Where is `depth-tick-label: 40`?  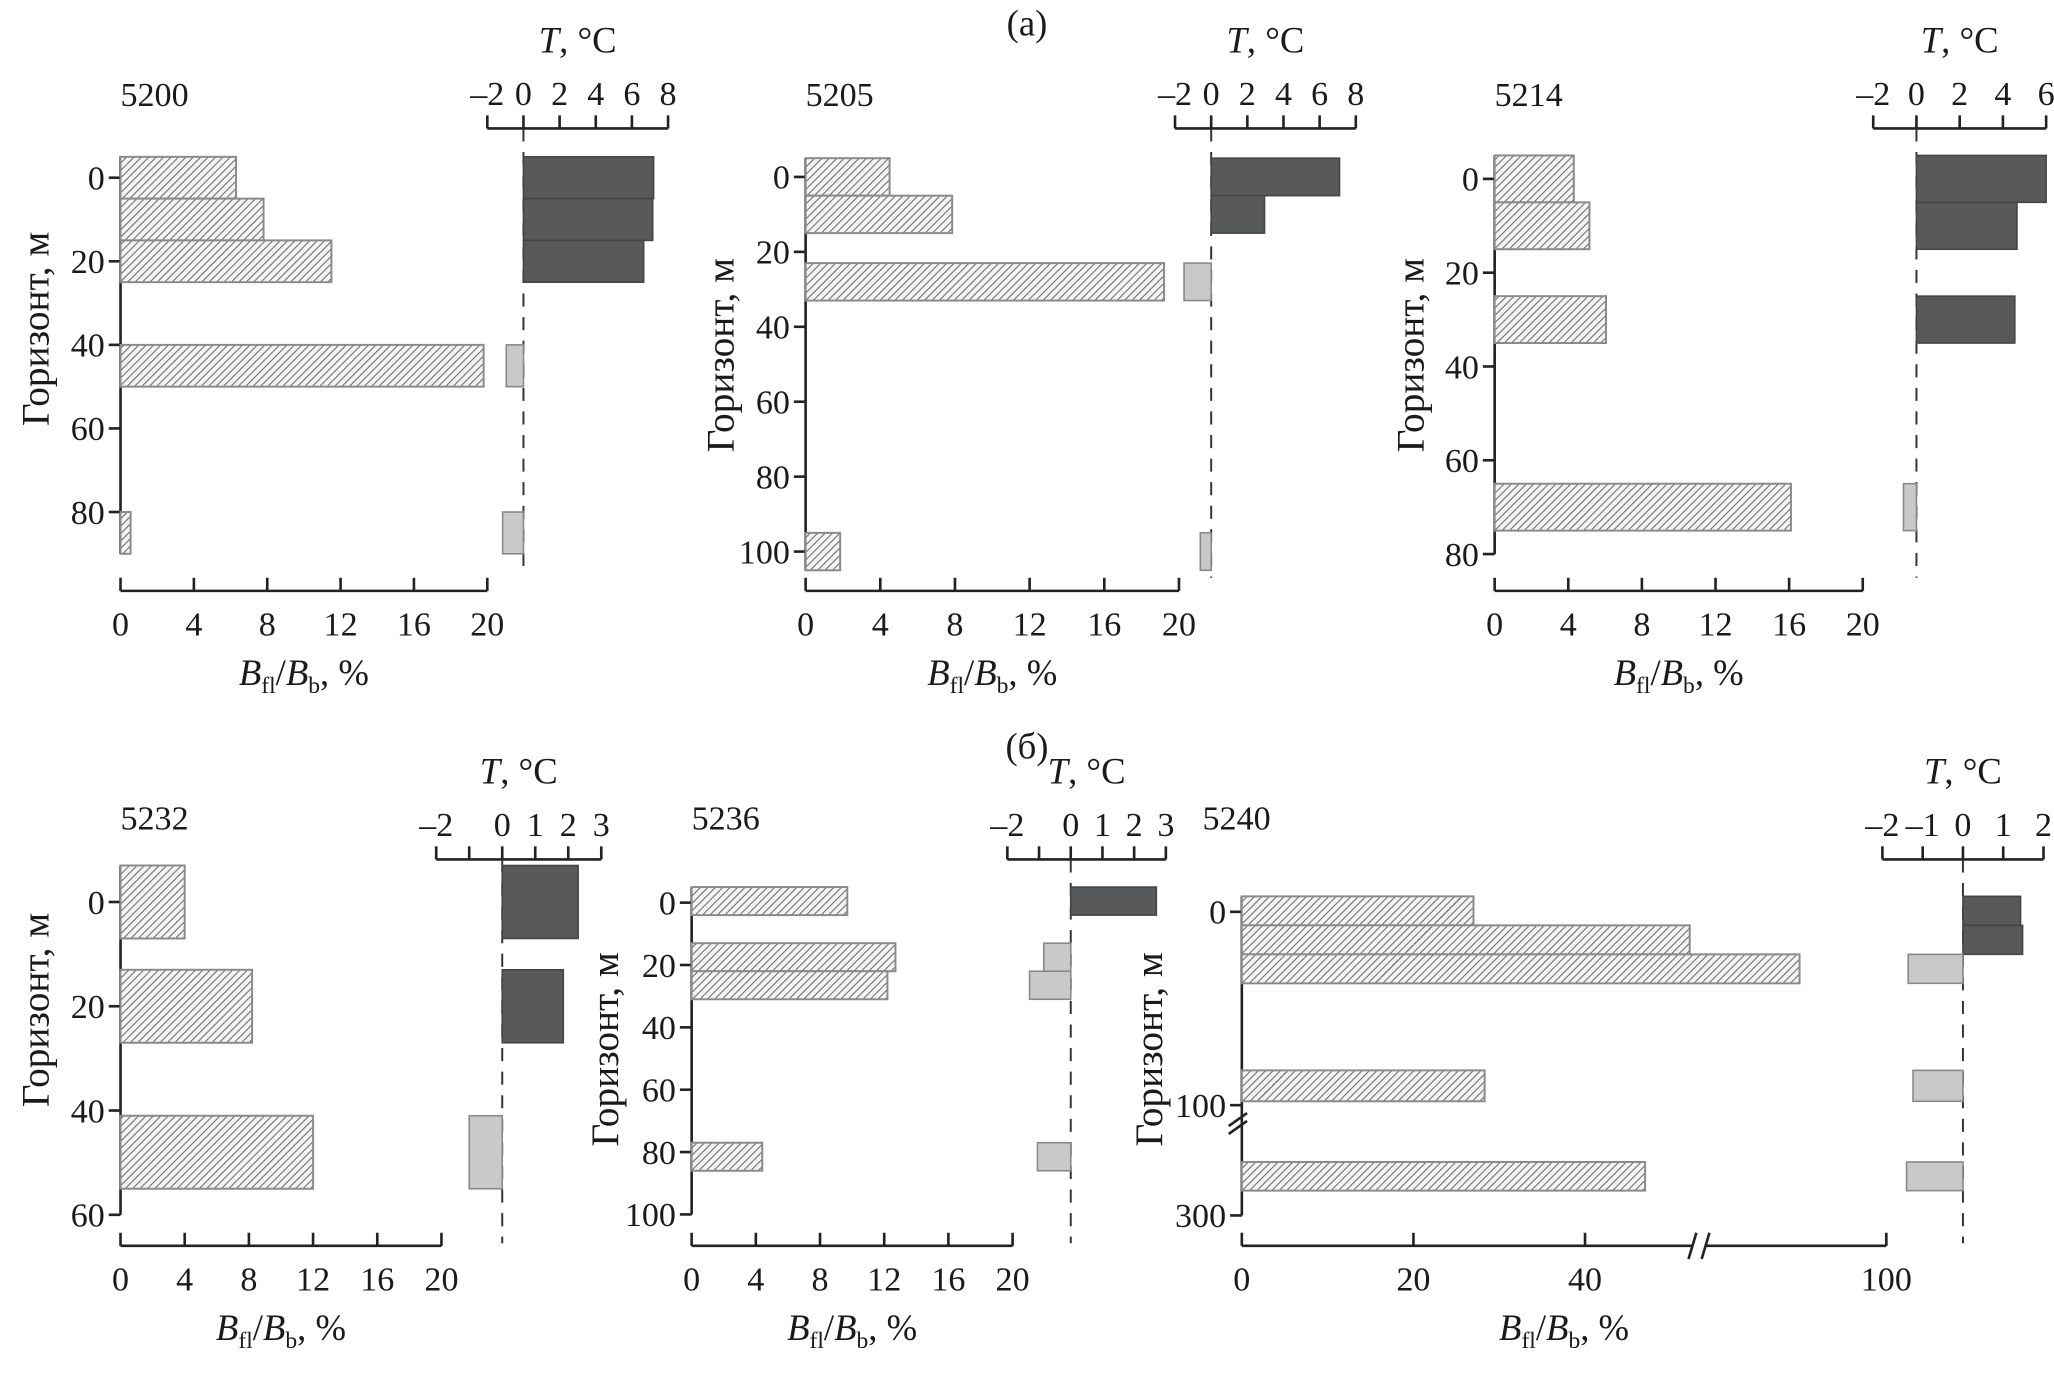
depth-tick-label: 40 is located at coordinates (88, 1111).